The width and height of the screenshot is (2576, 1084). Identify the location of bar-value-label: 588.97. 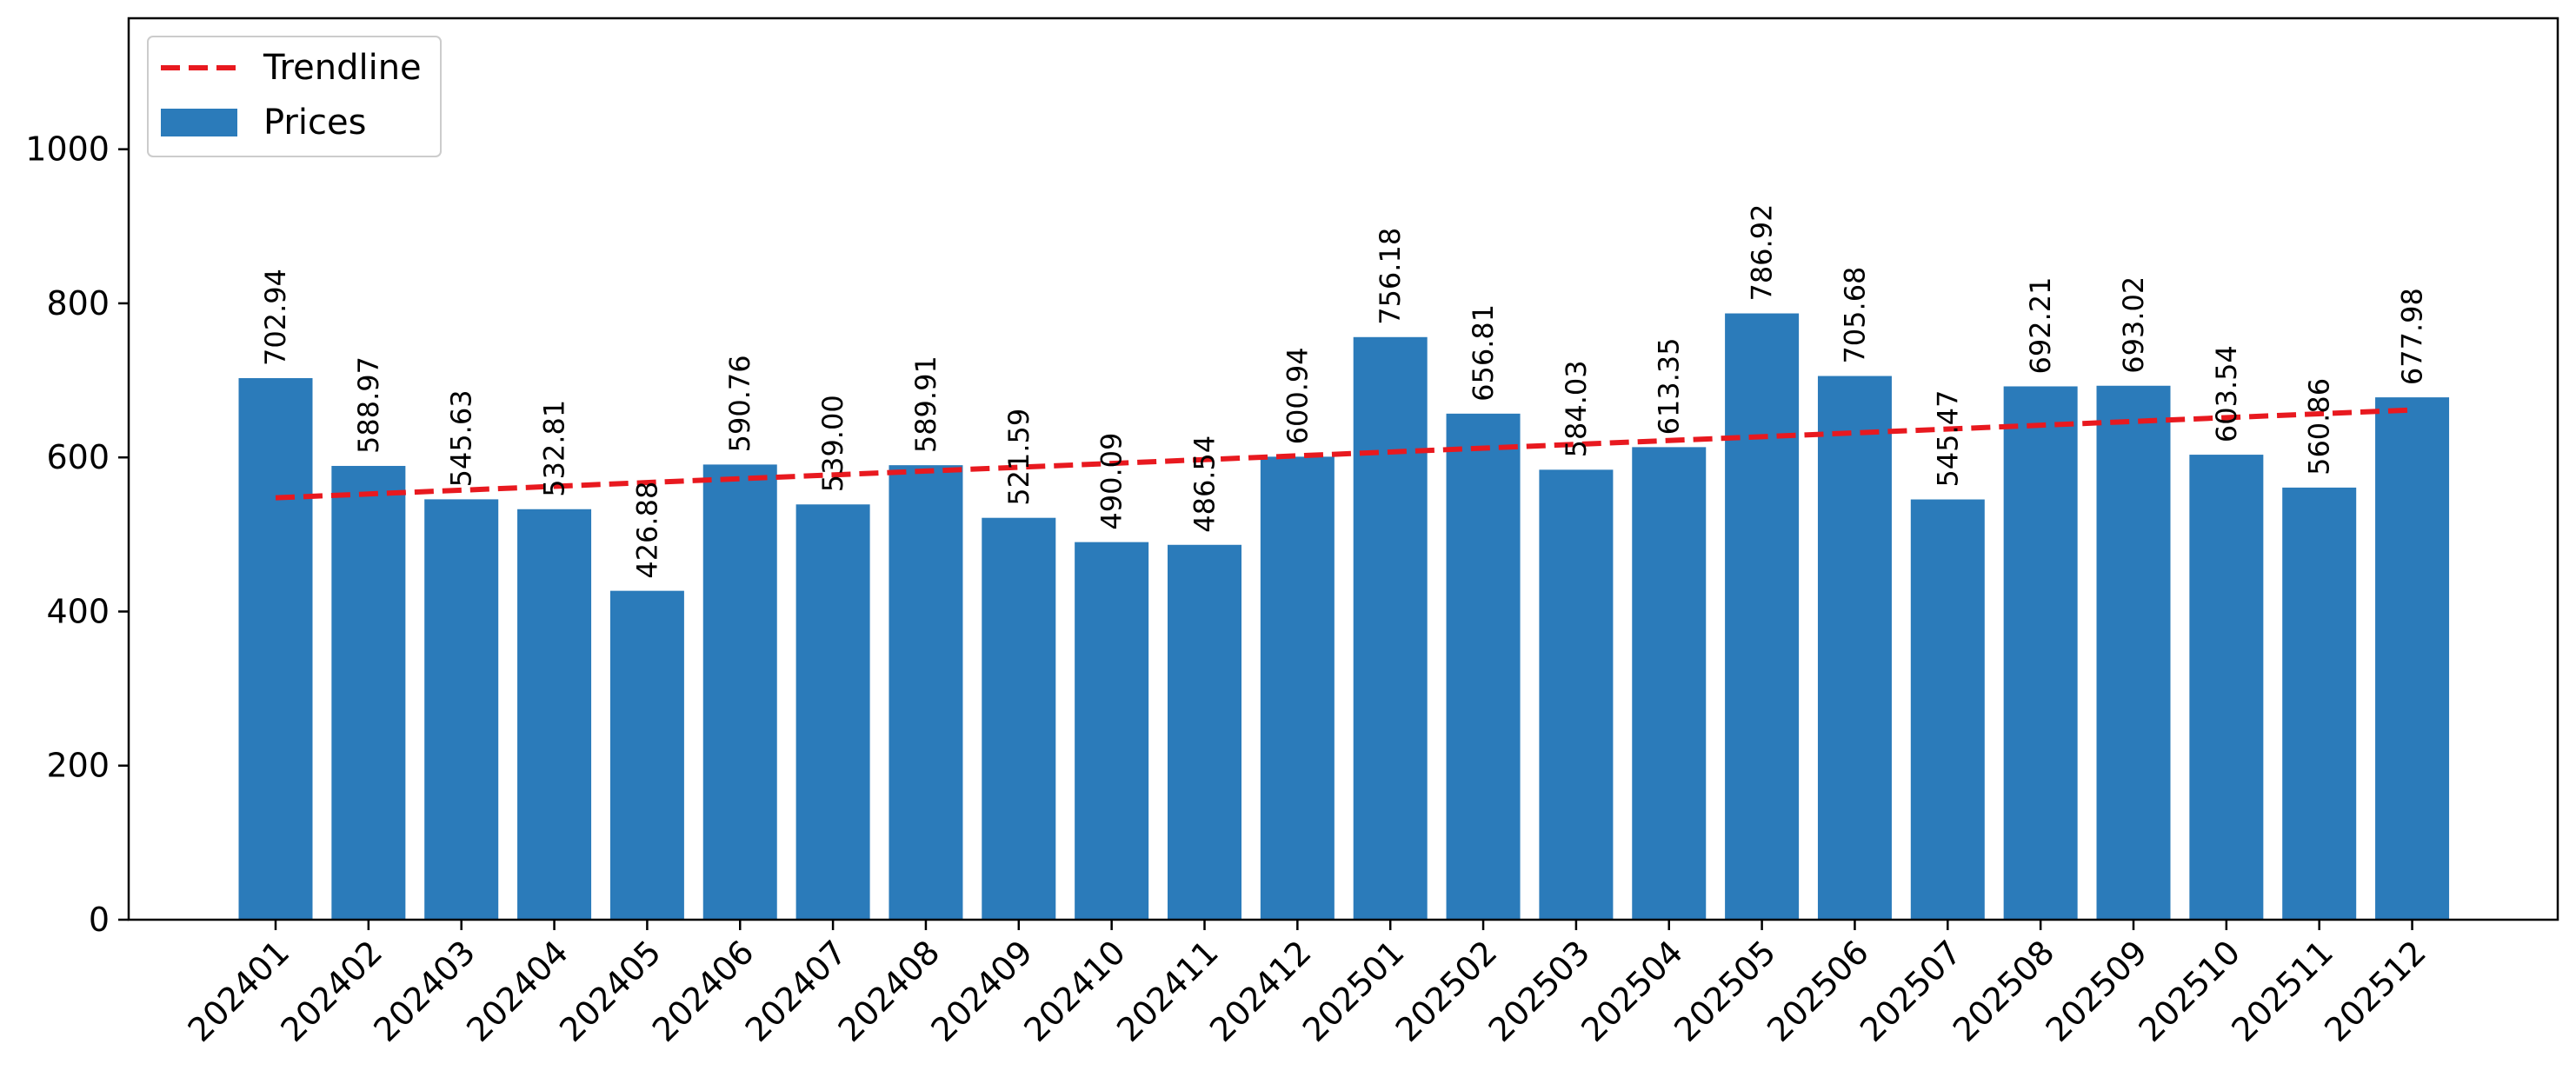
(368, 405).